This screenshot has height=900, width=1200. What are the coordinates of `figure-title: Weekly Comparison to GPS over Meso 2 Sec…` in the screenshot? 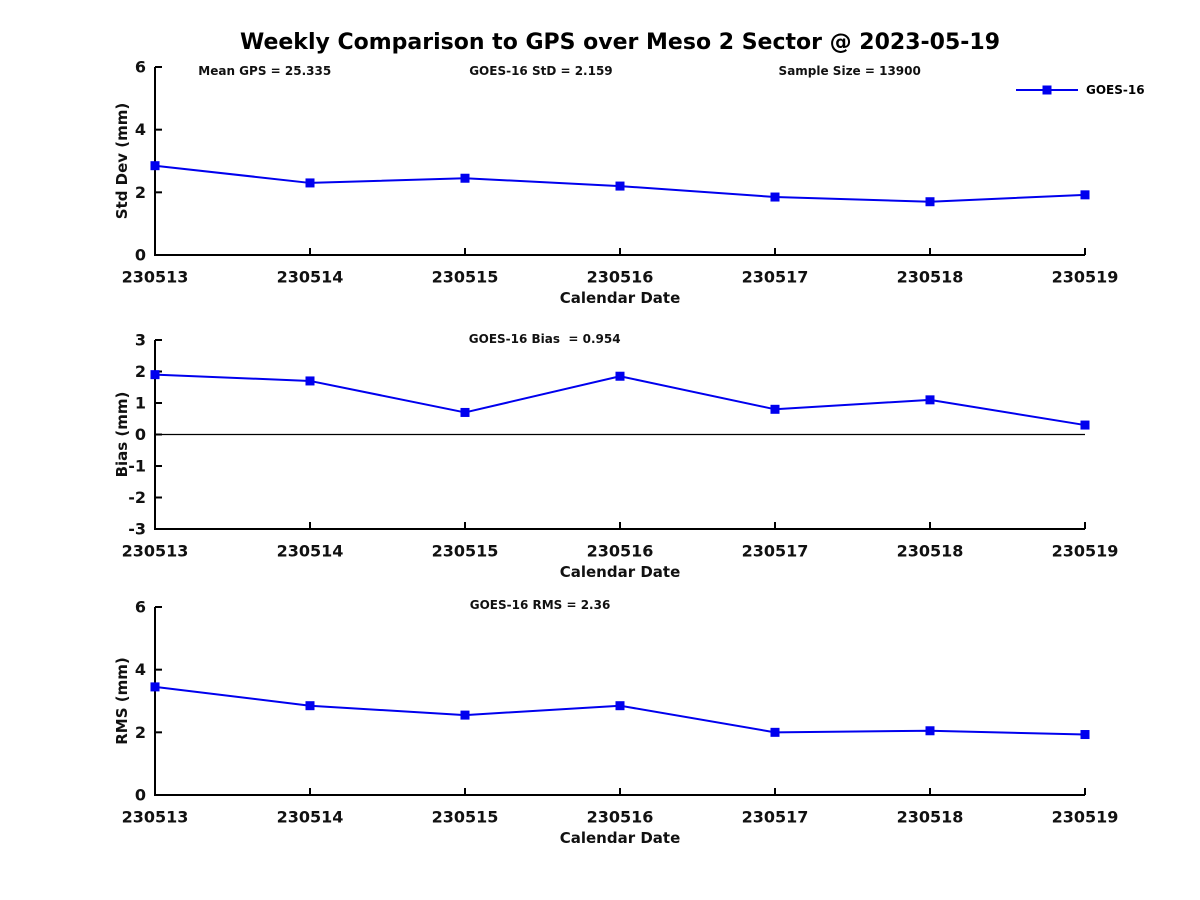 It's located at (620, 42).